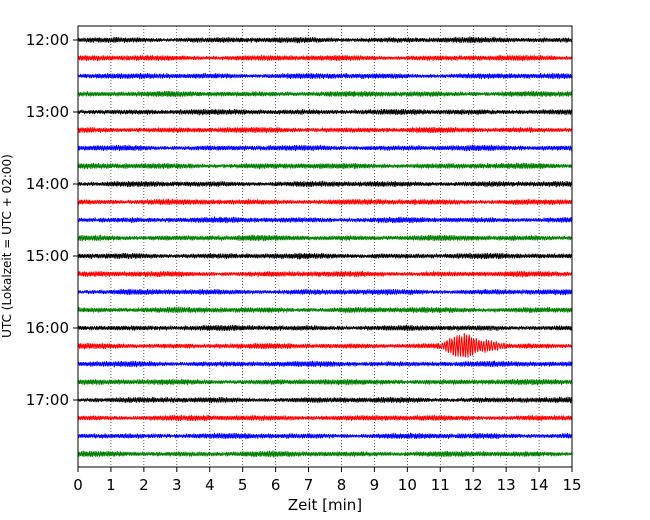 Image resolution: width=650 pixels, height=520 pixels. Describe the element at coordinates (7, 246) in the screenshot. I see `y-axis-title: UTC (Lokalzeit = UTC + 02:00)` at that location.